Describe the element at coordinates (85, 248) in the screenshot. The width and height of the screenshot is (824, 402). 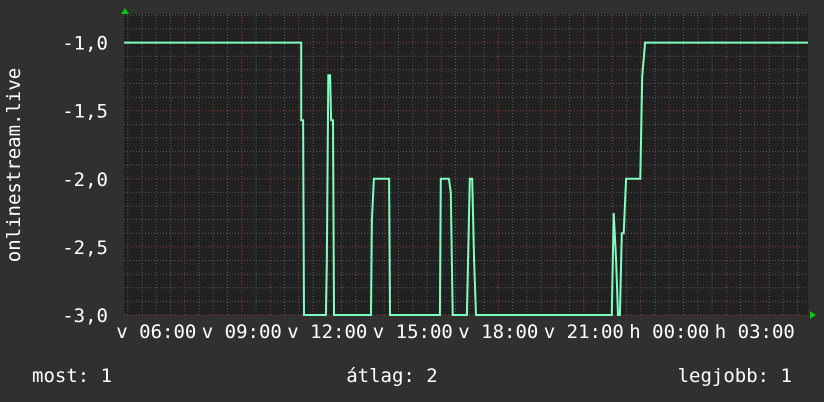
I see `y-tick-label: -2,5` at that location.